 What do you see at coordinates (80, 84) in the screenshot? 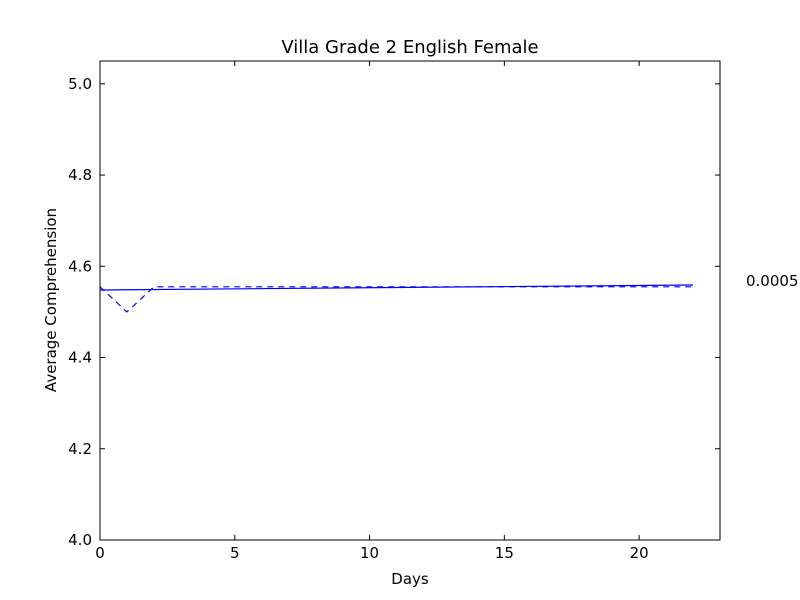
I see `y-tick-label: 5.0` at bounding box center [80, 84].